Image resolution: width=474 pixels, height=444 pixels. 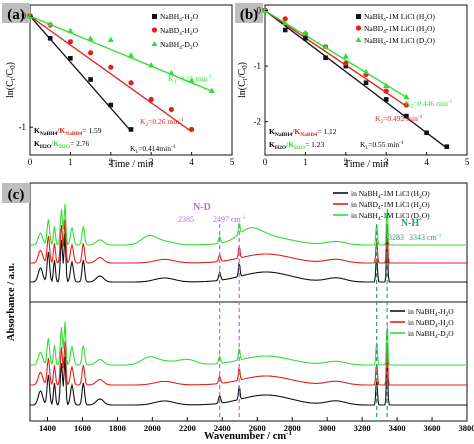 What do you see at coordinates (23, 127) in the screenshot?
I see `ytick-label-a-1: -1` at bounding box center [23, 127].